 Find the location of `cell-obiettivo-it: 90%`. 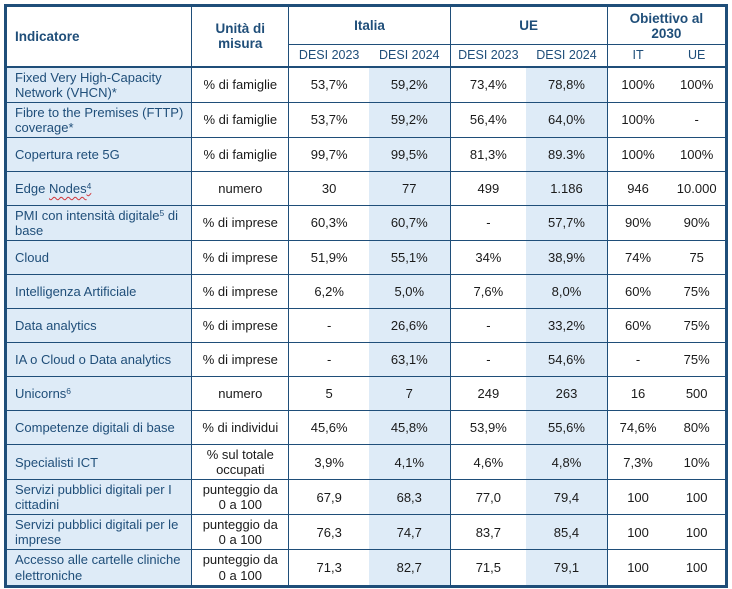

cell-obiettivo-it: 90% is located at coordinates (638, 222).